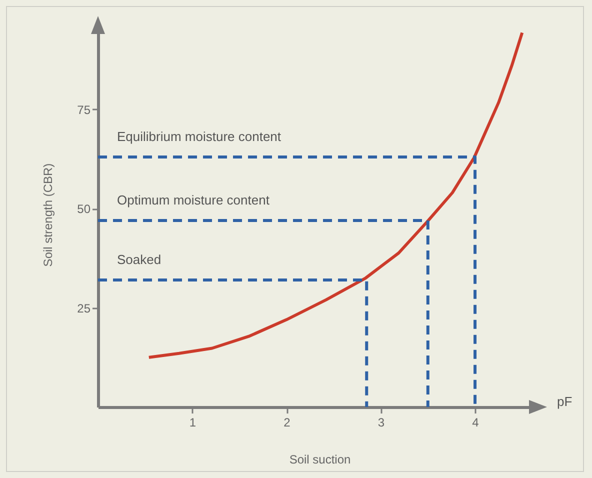 The height and width of the screenshot is (478, 592). What do you see at coordinates (139, 259) in the screenshot?
I see `annotation: Soaked` at bounding box center [139, 259].